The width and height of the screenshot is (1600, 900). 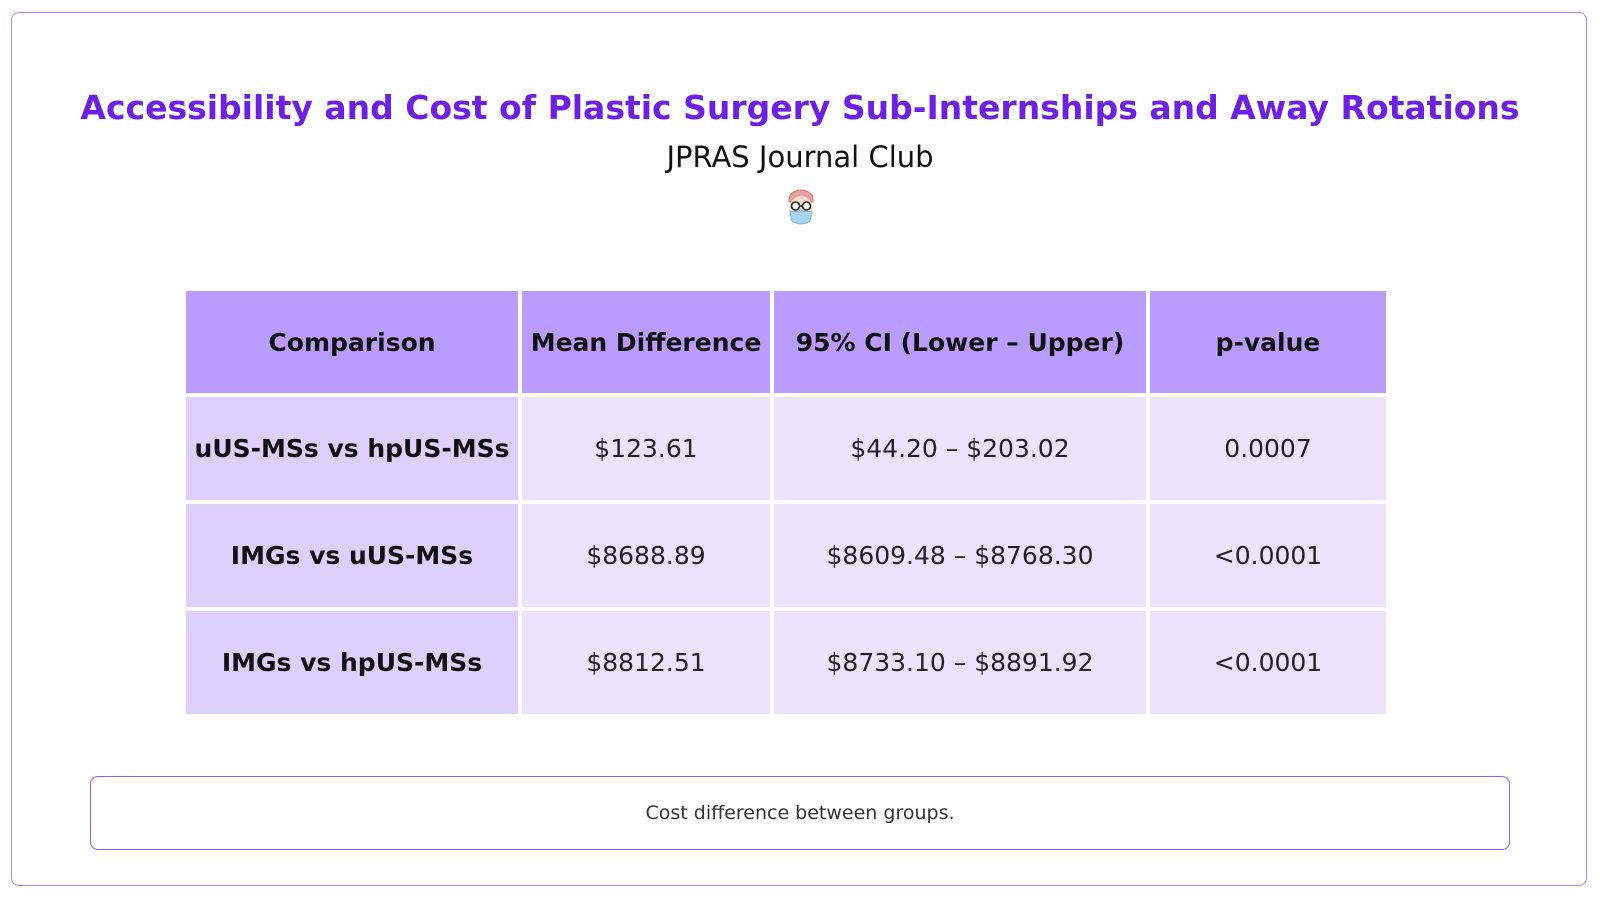 I want to click on table-cell: $8688.89, so click(x=646, y=555).